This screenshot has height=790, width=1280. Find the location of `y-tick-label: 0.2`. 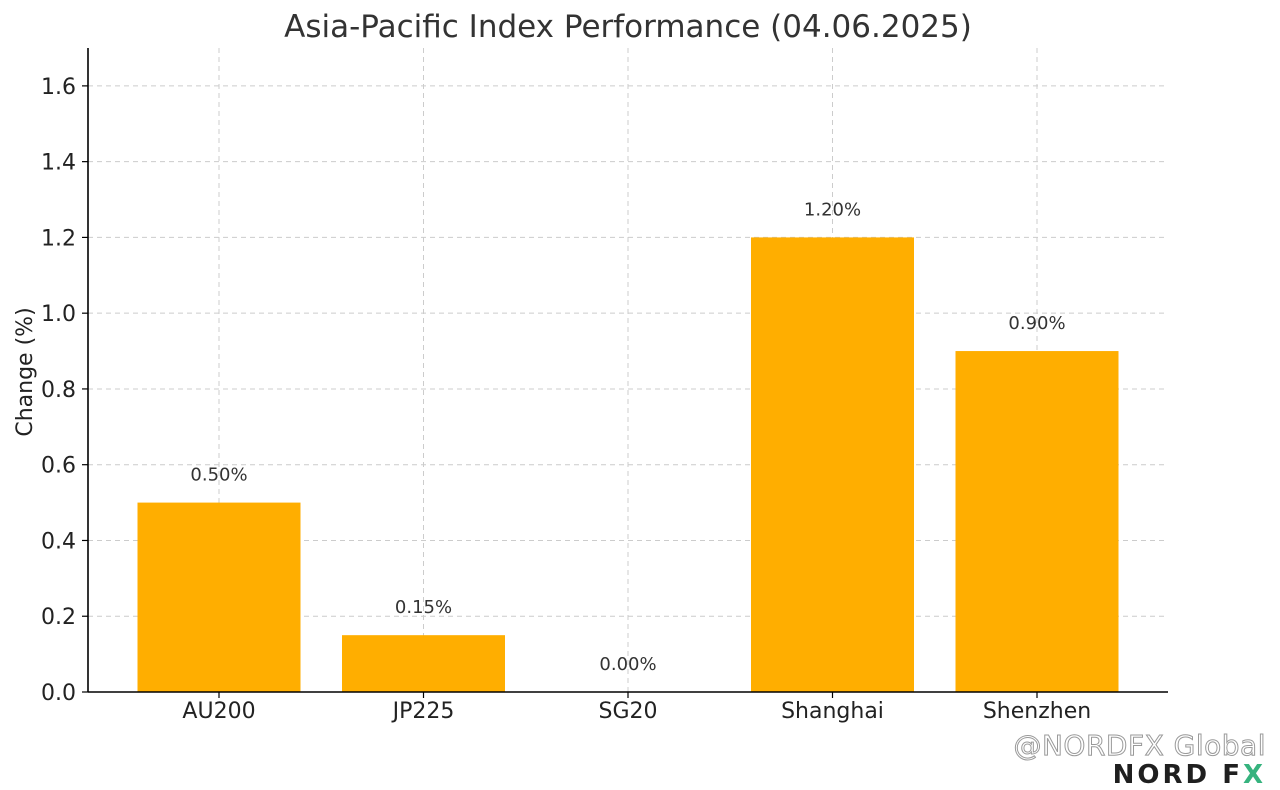

y-tick-label: 0.2 is located at coordinates (58, 617).